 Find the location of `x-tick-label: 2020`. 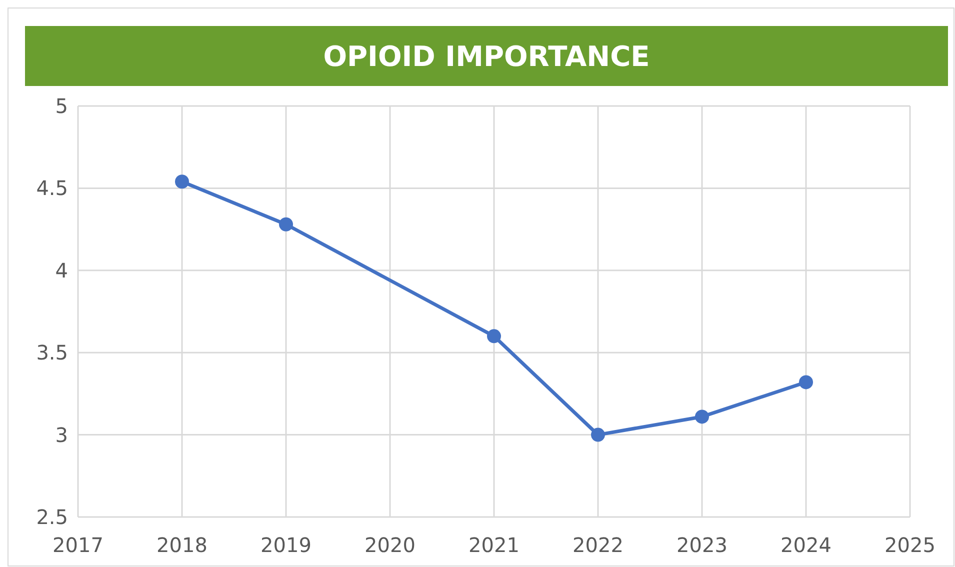

x-tick-label: 2020 is located at coordinates (390, 545).